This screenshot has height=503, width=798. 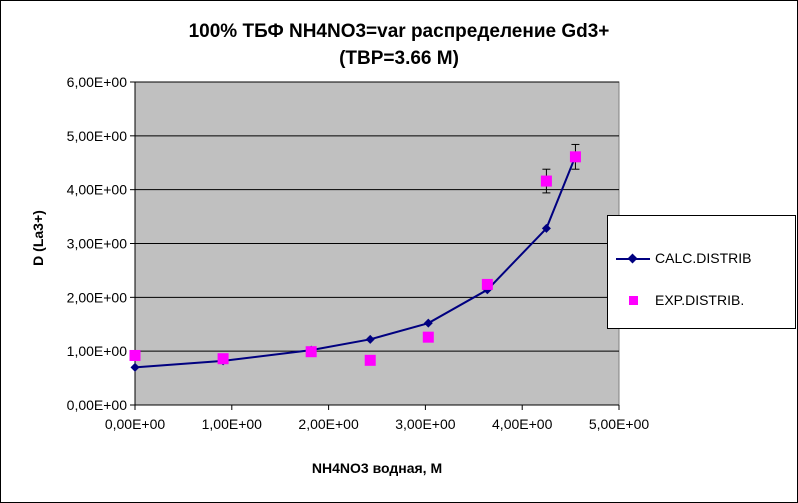 What do you see at coordinates (632, 258) in the screenshot?
I see `legend-diamond-marker` at bounding box center [632, 258].